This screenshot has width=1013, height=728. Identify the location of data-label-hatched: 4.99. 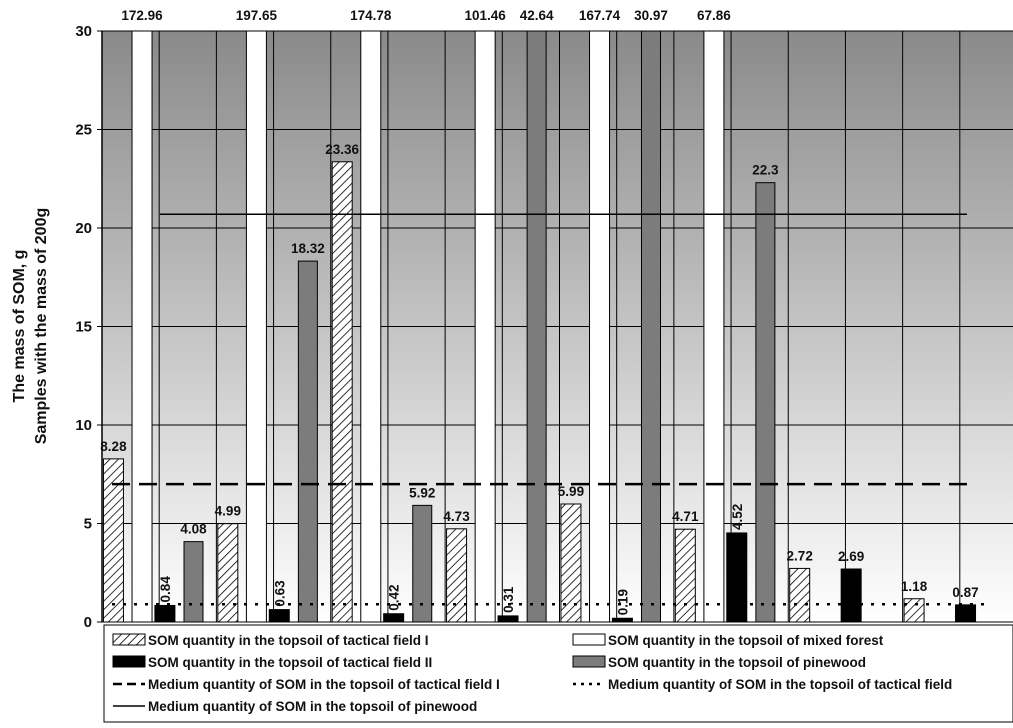
(228, 511).